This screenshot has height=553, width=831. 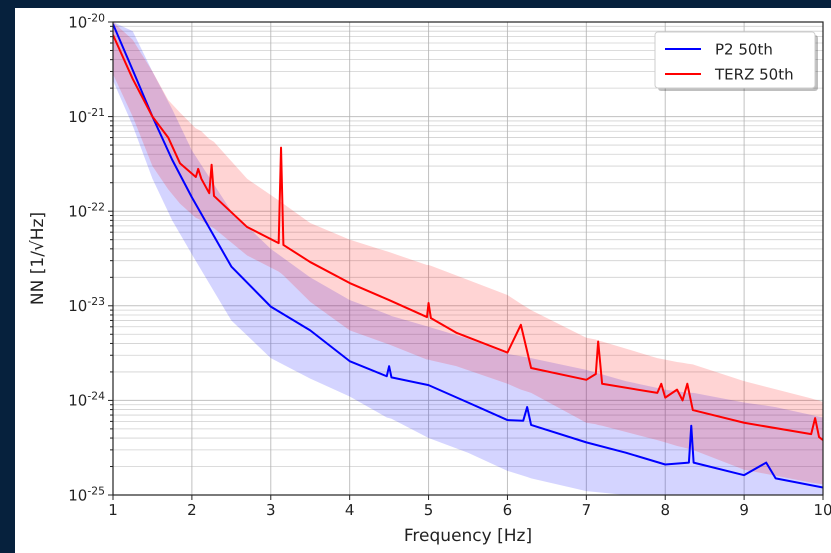 I want to click on x-tick-label: 2, so click(x=192, y=510).